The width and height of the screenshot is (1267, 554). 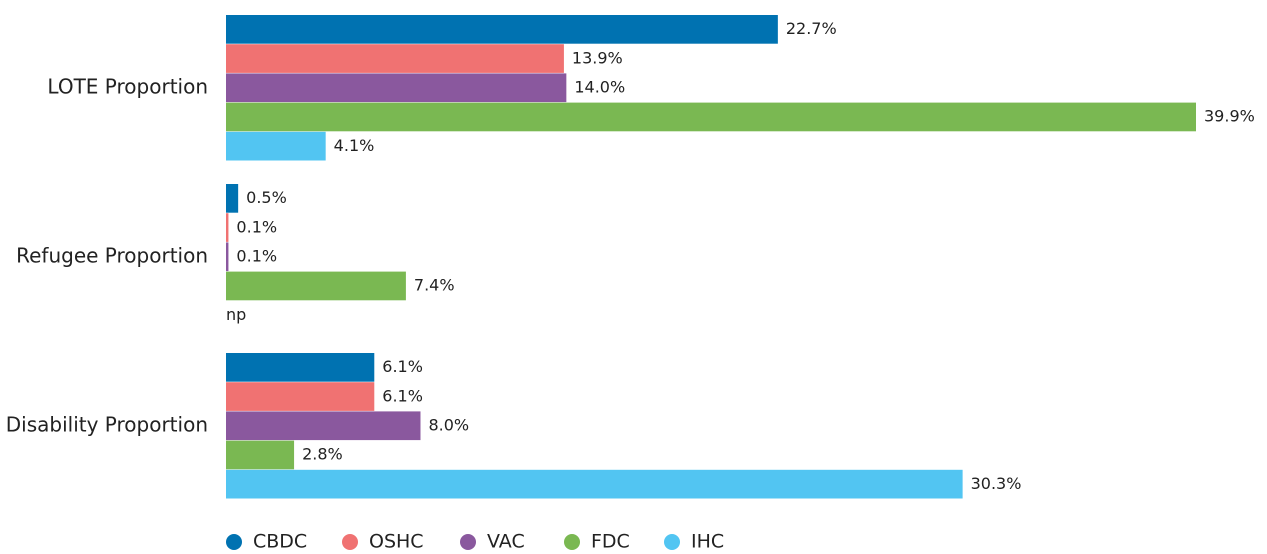 I want to click on value-label: 13.9%, so click(x=597, y=57).